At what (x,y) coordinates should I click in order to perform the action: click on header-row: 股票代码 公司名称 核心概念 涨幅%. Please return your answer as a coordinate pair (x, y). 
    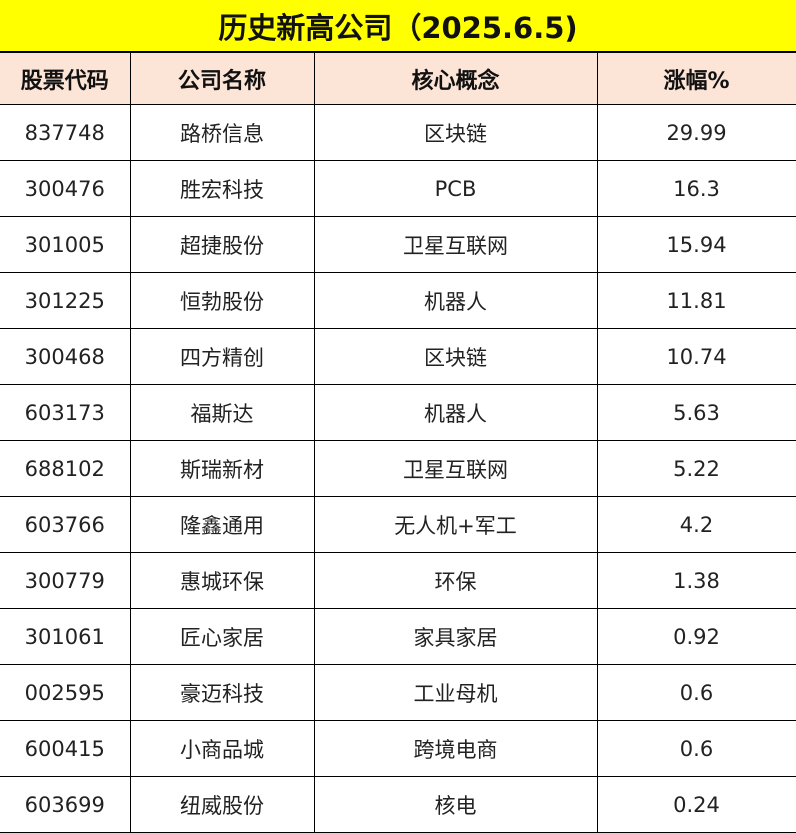
    Looking at the image, I should click on (398, 78).